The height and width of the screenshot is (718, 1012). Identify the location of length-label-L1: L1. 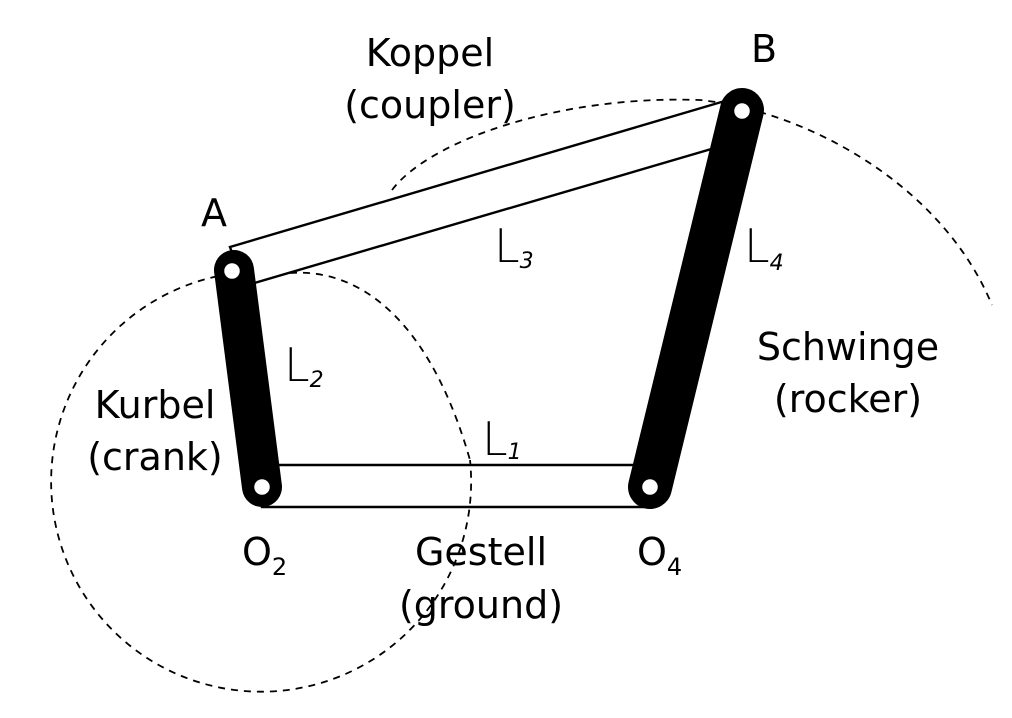
(502, 439).